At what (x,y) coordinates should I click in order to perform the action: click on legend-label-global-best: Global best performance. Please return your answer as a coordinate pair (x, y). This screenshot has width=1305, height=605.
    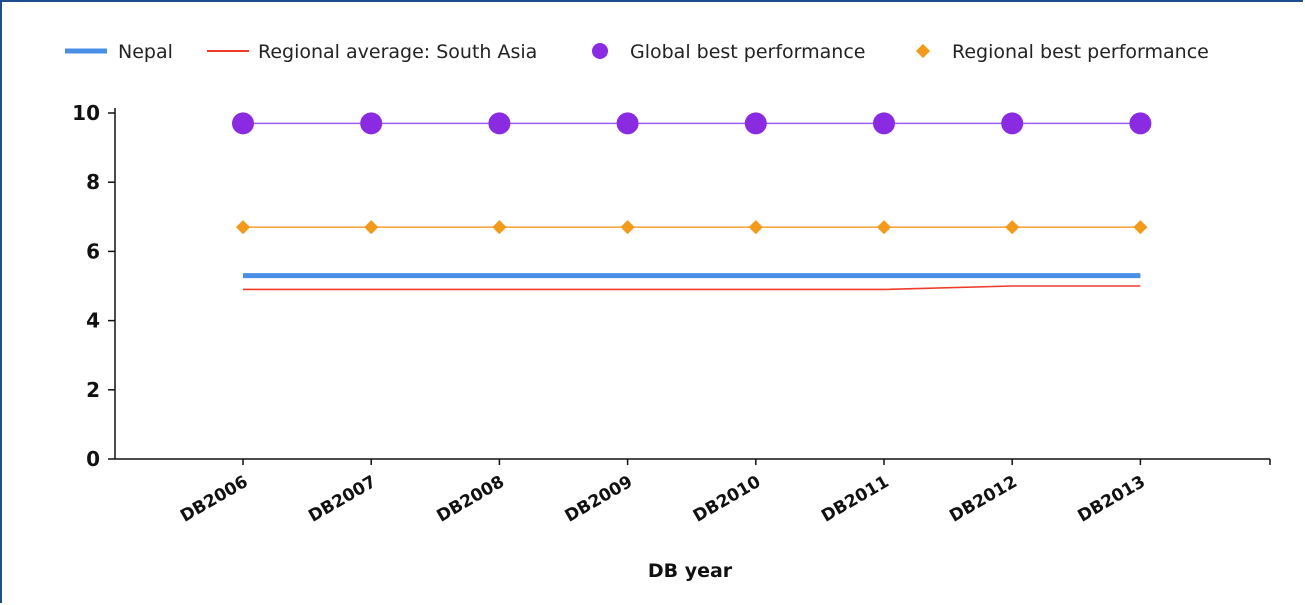
    Looking at the image, I should click on (747, 52).